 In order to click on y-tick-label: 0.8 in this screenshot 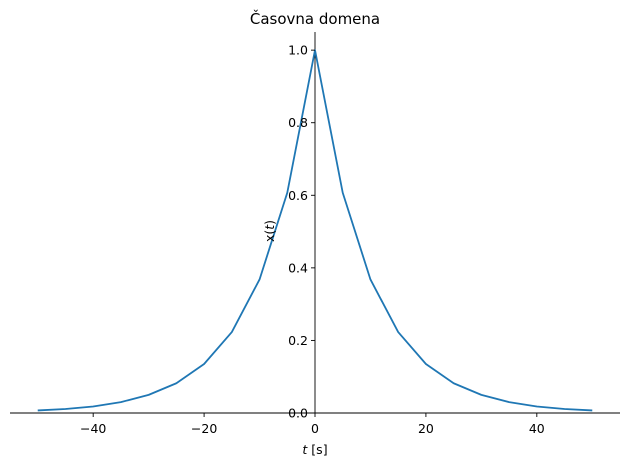, I will do `click(298, 122)`.